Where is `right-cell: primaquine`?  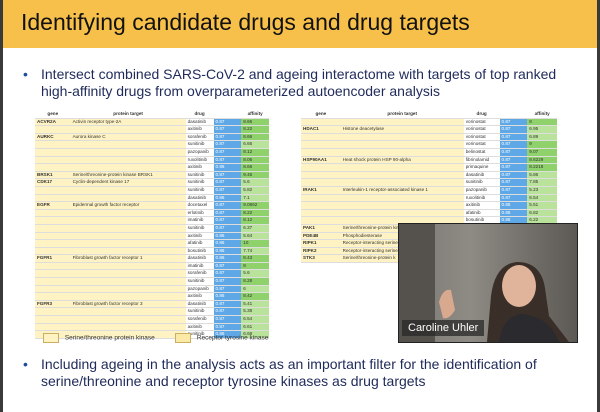
right-cell: primaquine is located at coordinates (481, 167).